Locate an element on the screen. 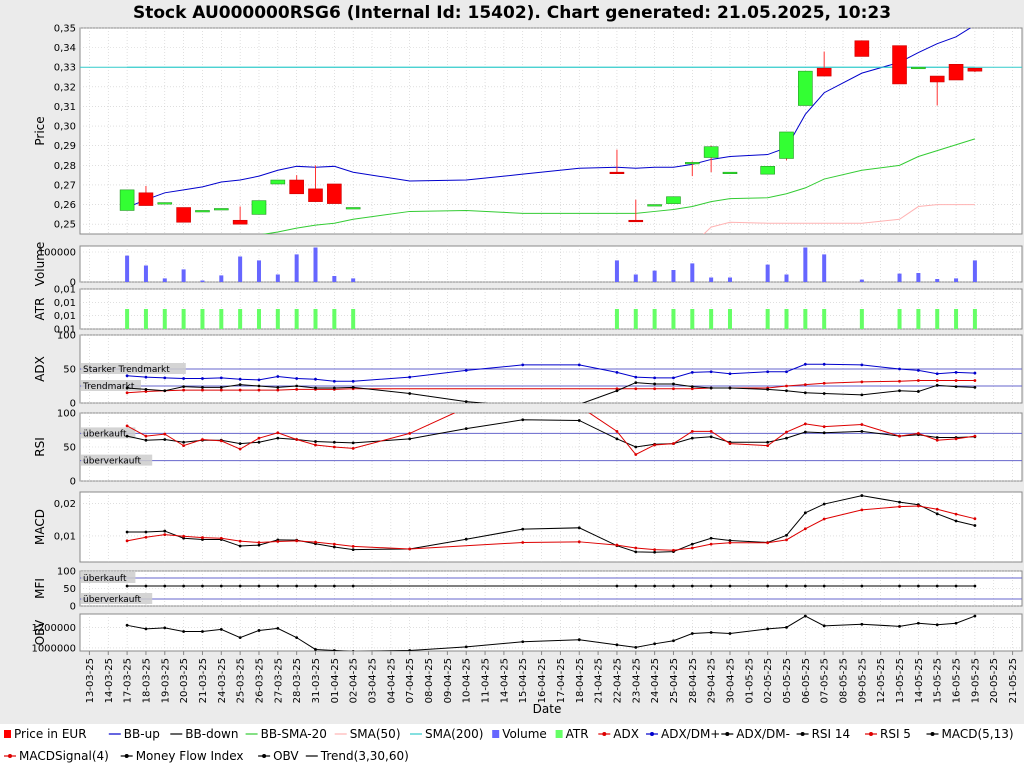 The height and width of the screenshot is (768, 1024). y-axis-label: Volume is located at coordinates (40, 264).